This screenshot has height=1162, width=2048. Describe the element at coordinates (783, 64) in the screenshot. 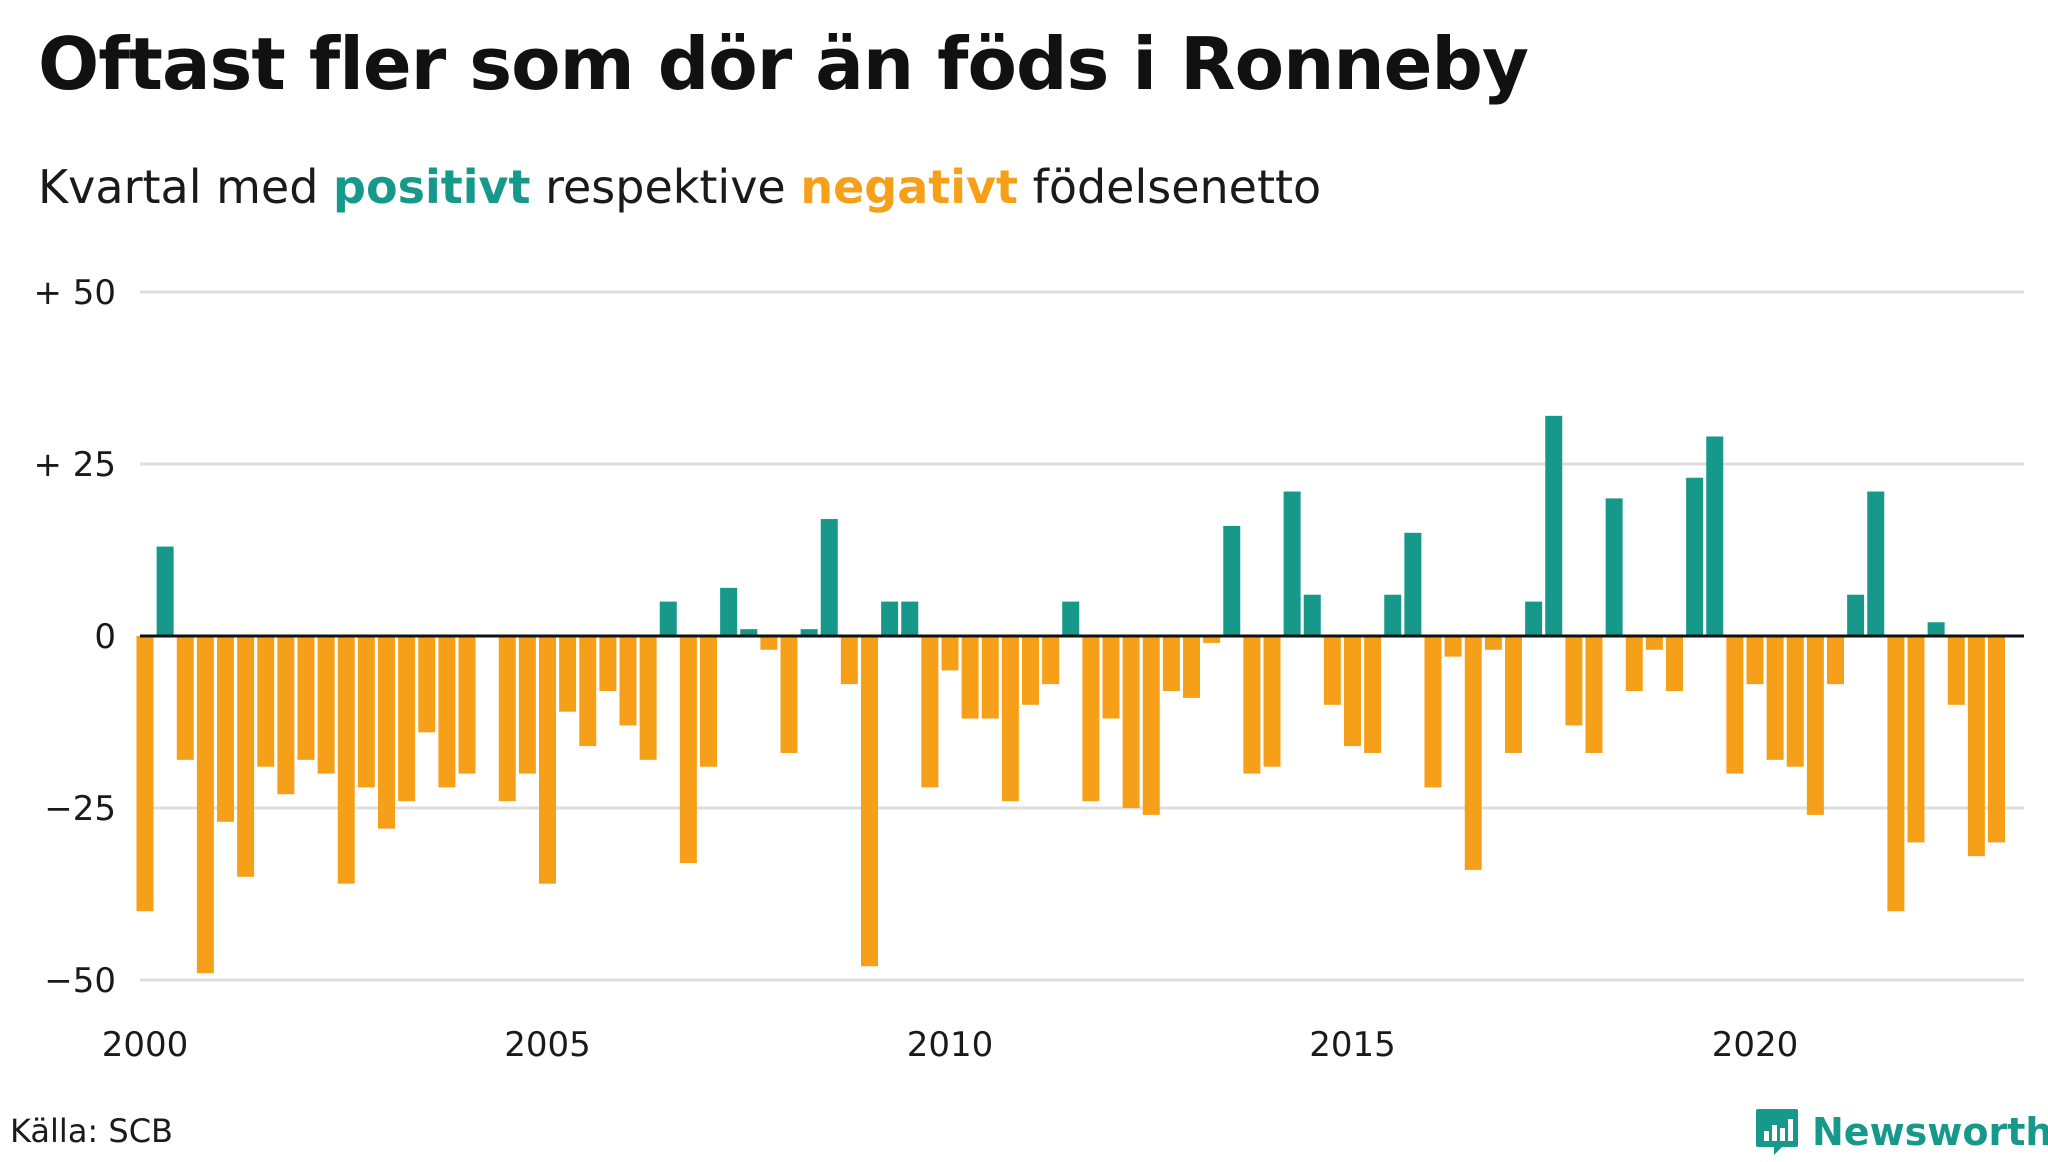

I see `chart-title: Oftast fler som dör än föds i Ronneby` at that location.